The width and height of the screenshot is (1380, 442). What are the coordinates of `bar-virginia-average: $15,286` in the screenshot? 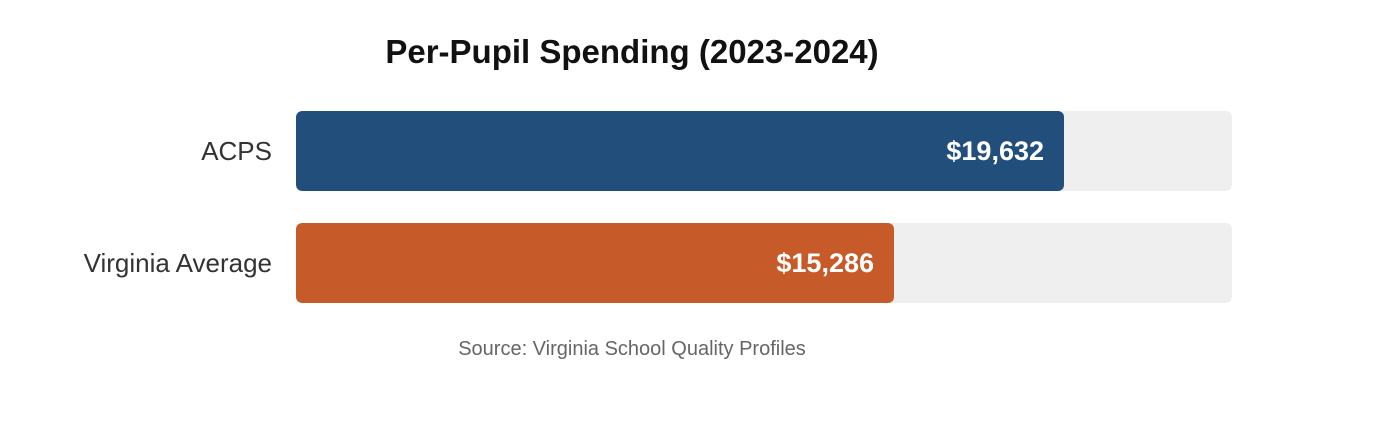 It's located at (595, 263).